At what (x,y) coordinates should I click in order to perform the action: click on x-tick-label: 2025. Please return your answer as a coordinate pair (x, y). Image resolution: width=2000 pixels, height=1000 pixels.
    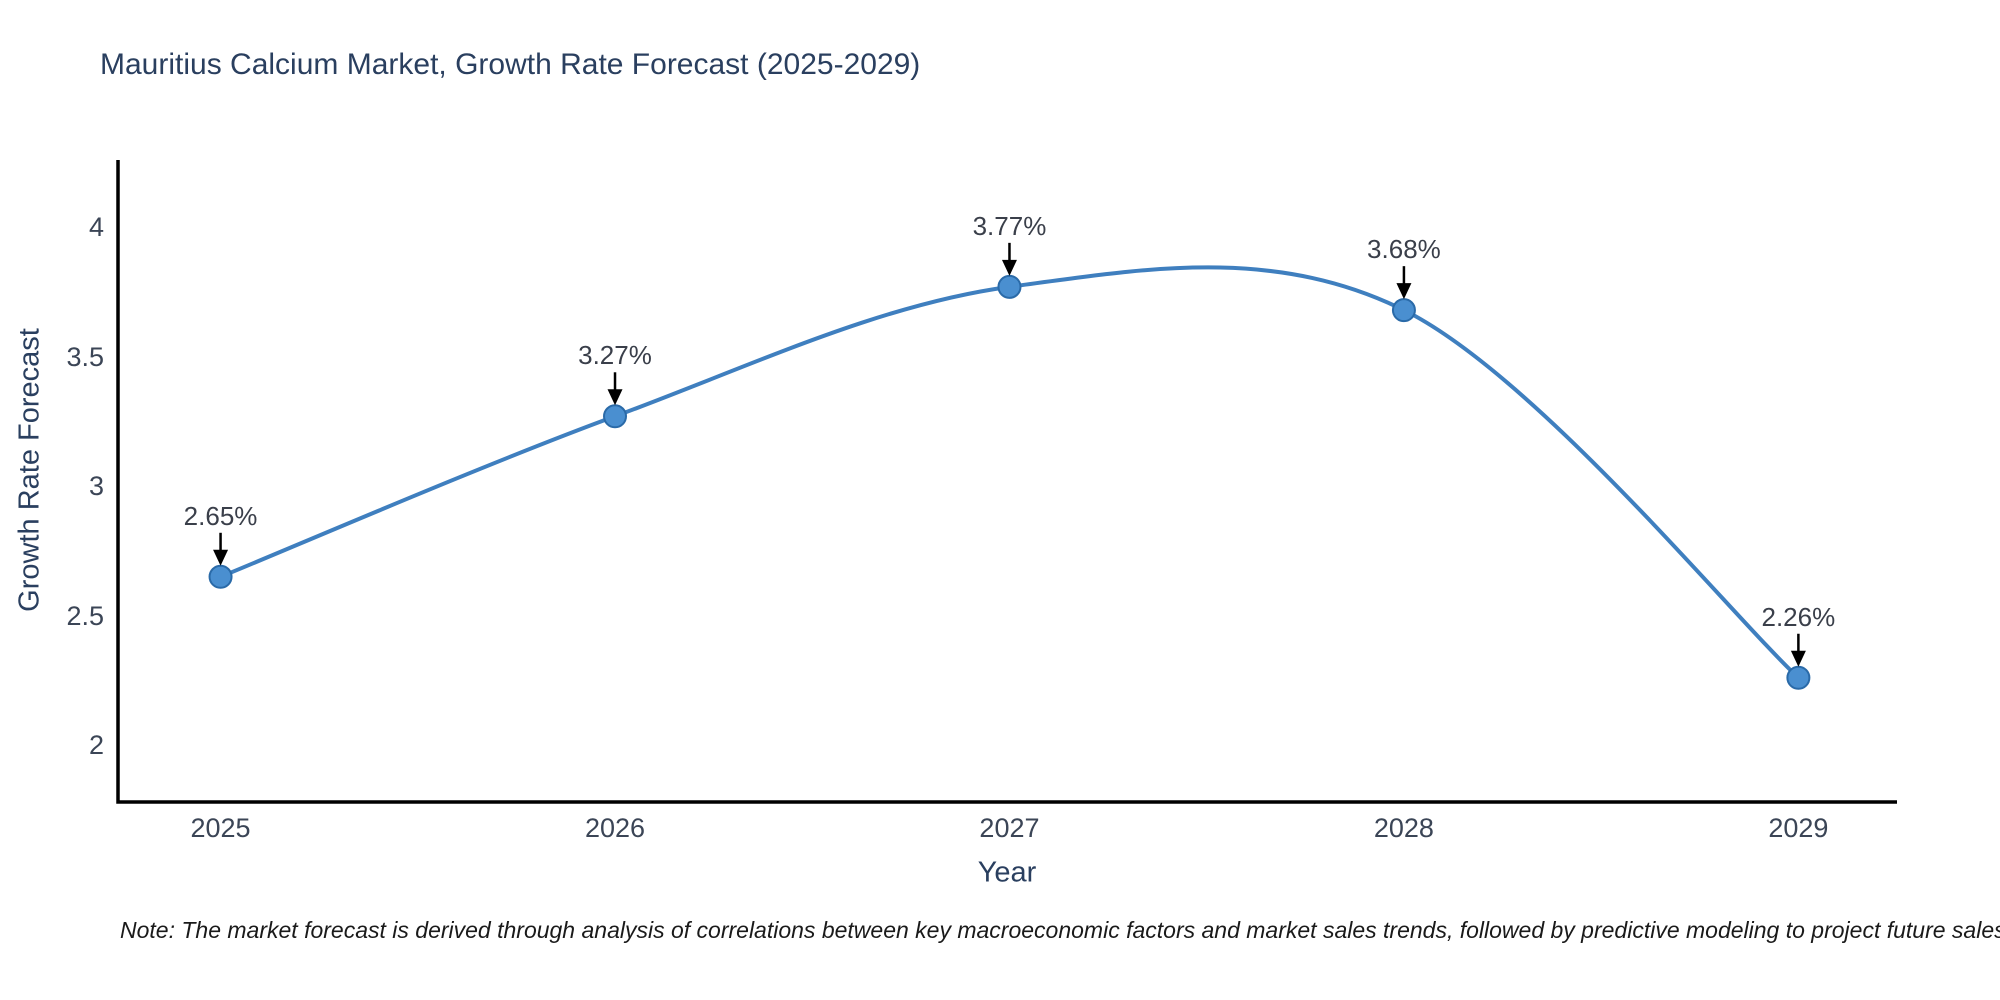
    Looking at the image, I should click on (220, 828).